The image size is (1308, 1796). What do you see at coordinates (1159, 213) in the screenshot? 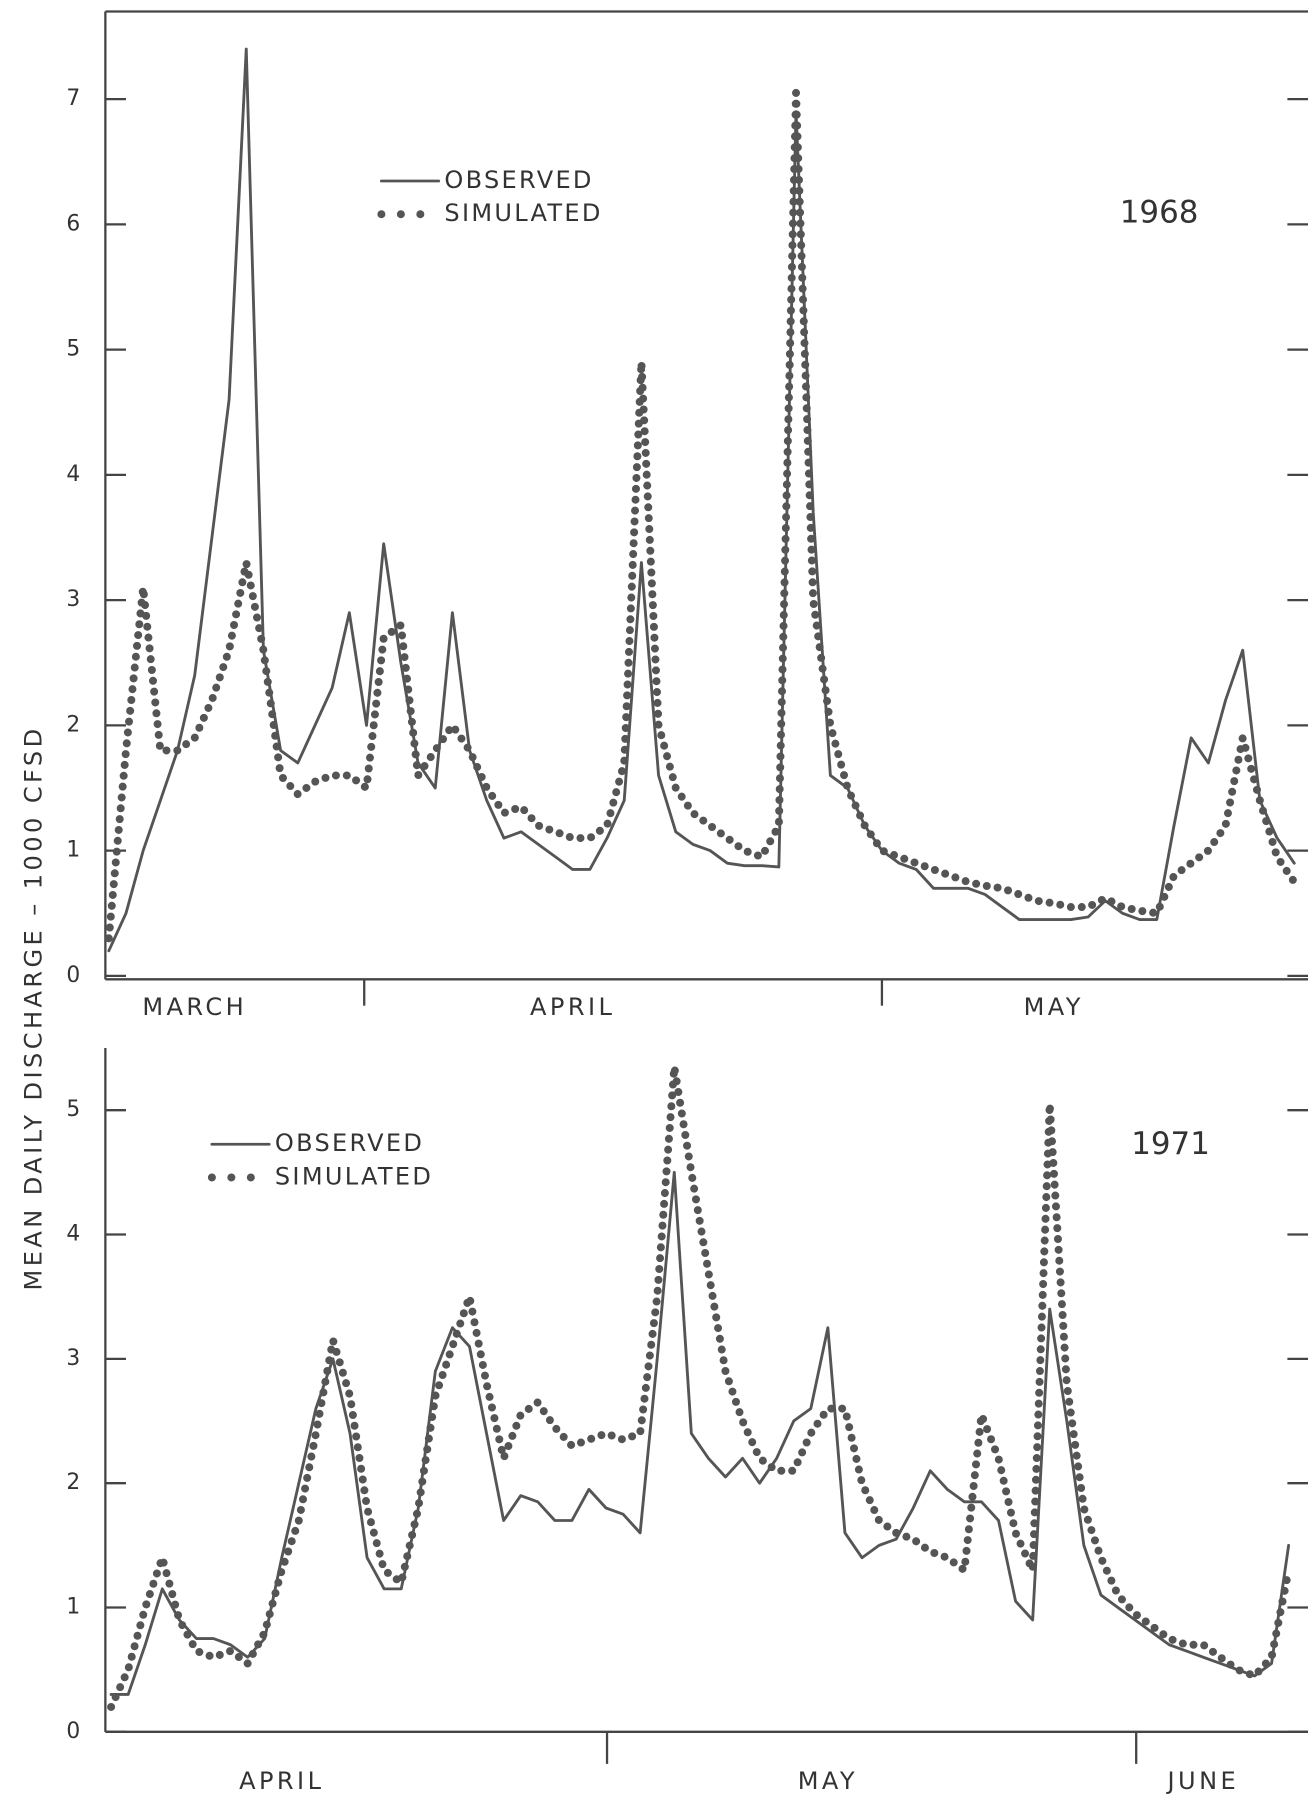
I see `year-label: 1968` at bounding box center [1159, 213].